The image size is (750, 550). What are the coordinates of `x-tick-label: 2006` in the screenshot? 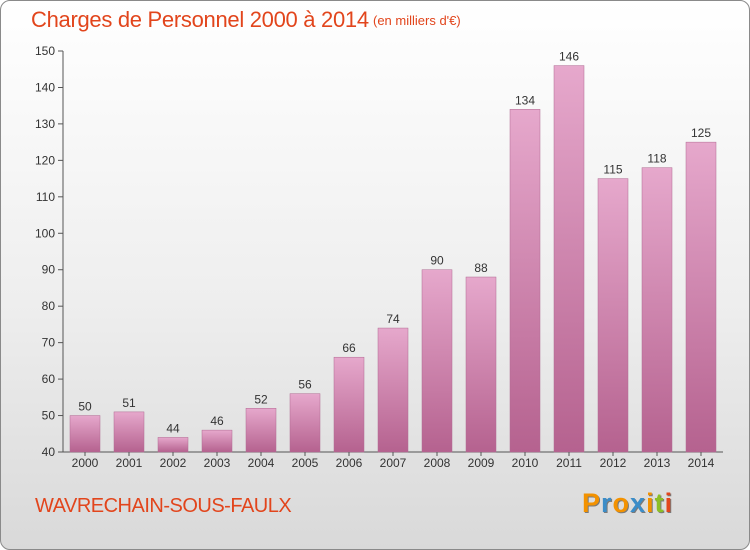 It's located at (349, 463).